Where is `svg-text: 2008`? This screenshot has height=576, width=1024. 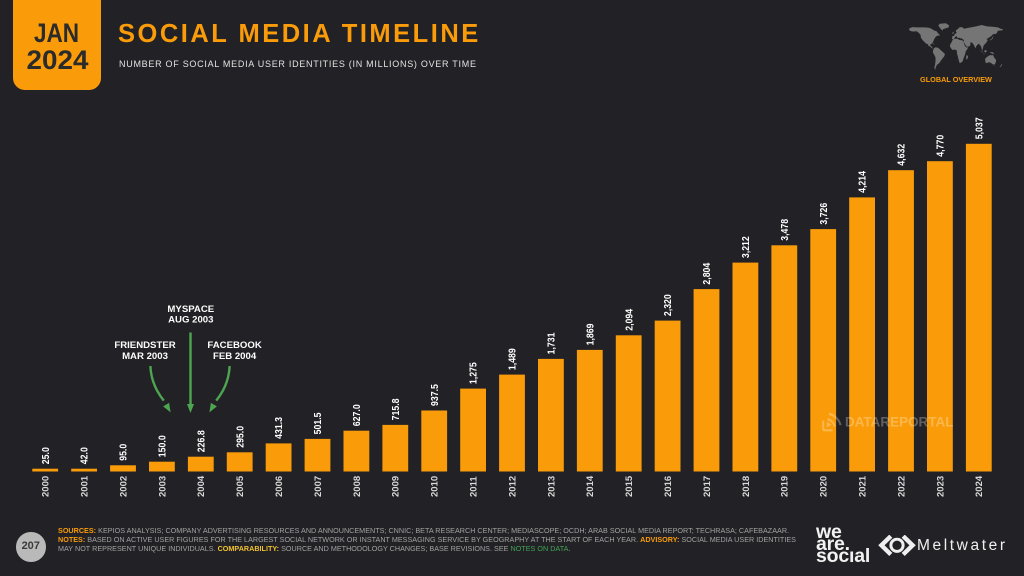 svg-text: 2008 is located at coordinates (357, 486).